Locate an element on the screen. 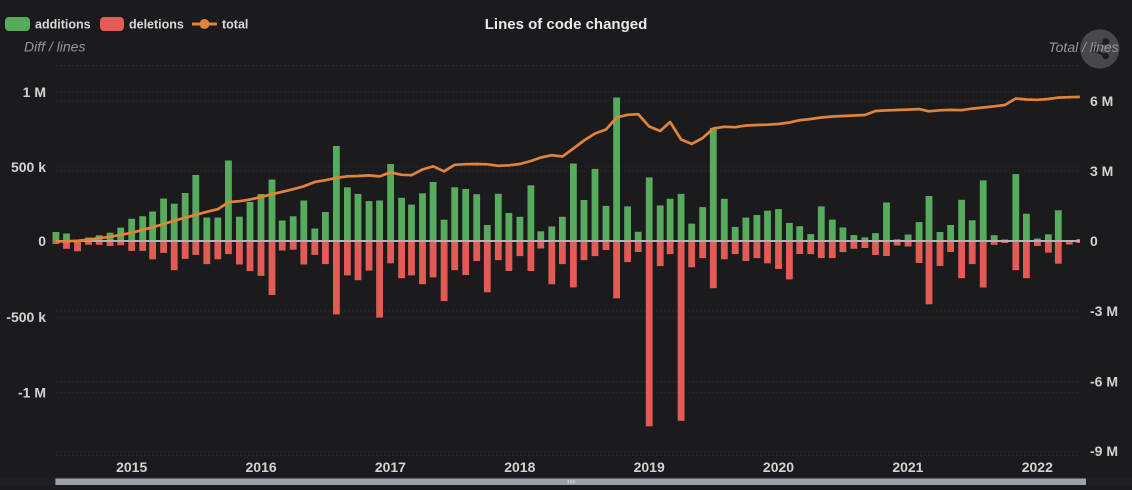 The image size is (1132, 490). svg-text: total is located at coordinates (235, 25).